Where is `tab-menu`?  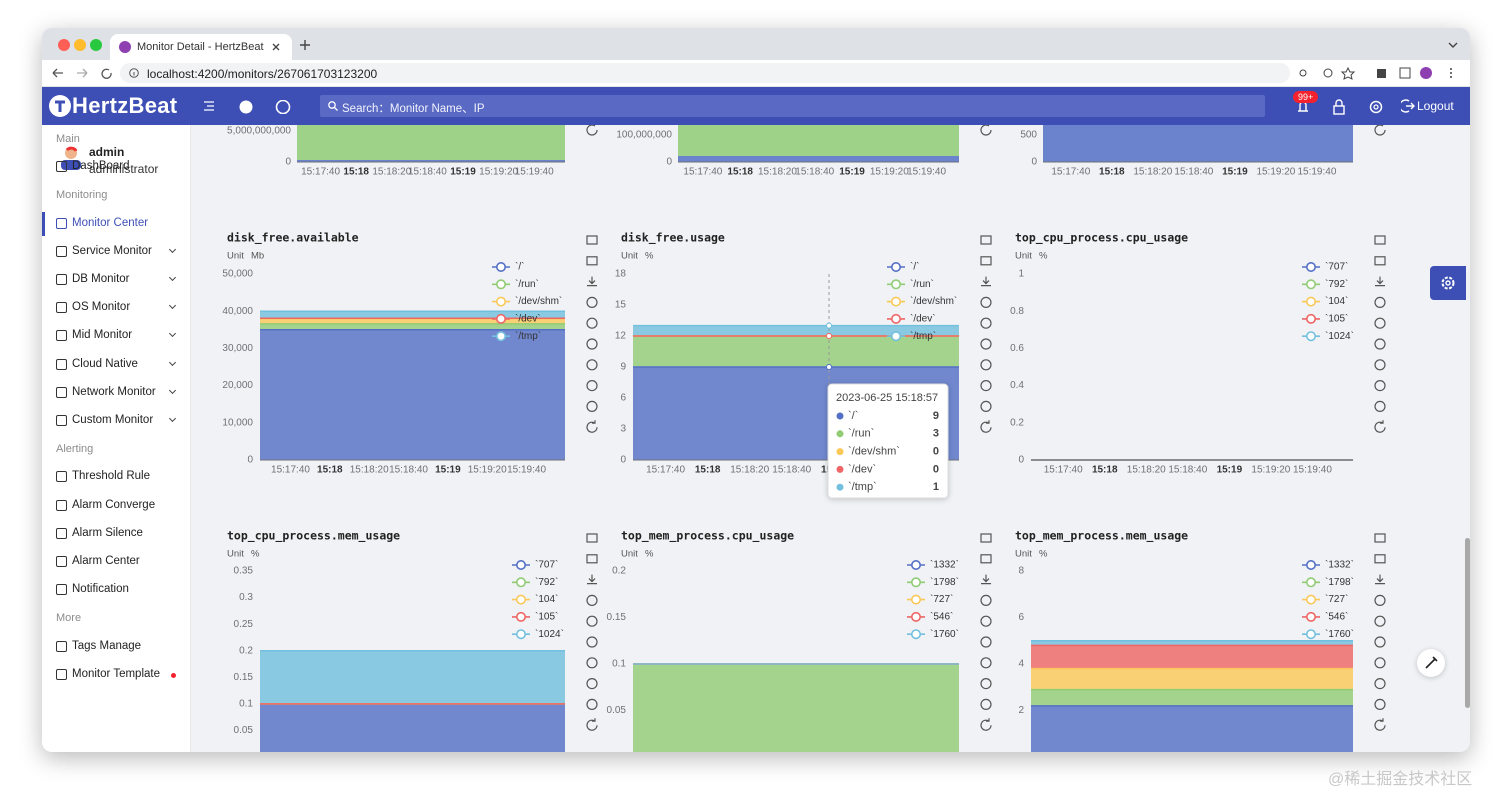 tab-menu is located at coordinates (1453, 45).